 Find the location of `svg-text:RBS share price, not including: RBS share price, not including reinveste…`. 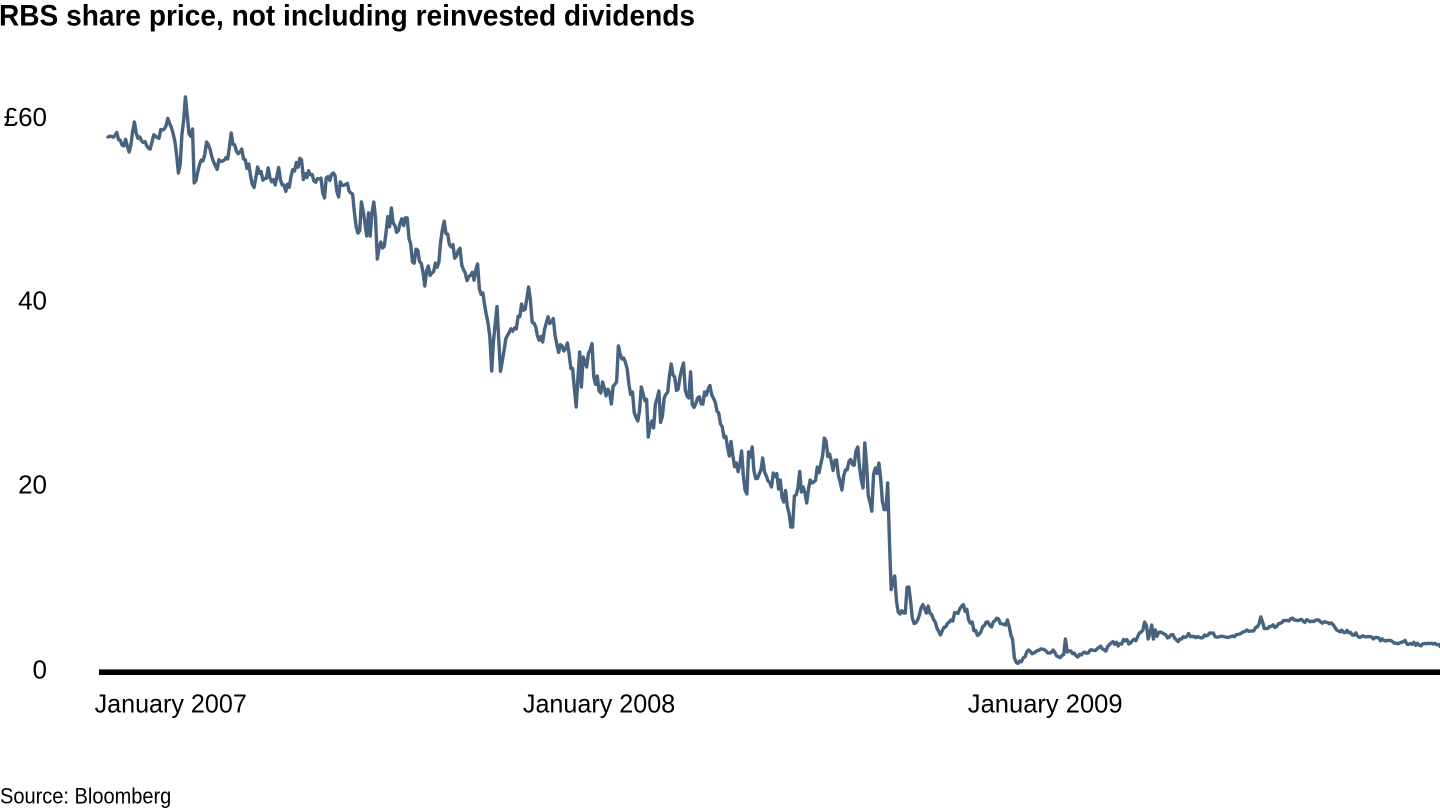

svg-text:RBS share price, not including: RBS share price, not including reinveste… is located at coordinates (347, 16).